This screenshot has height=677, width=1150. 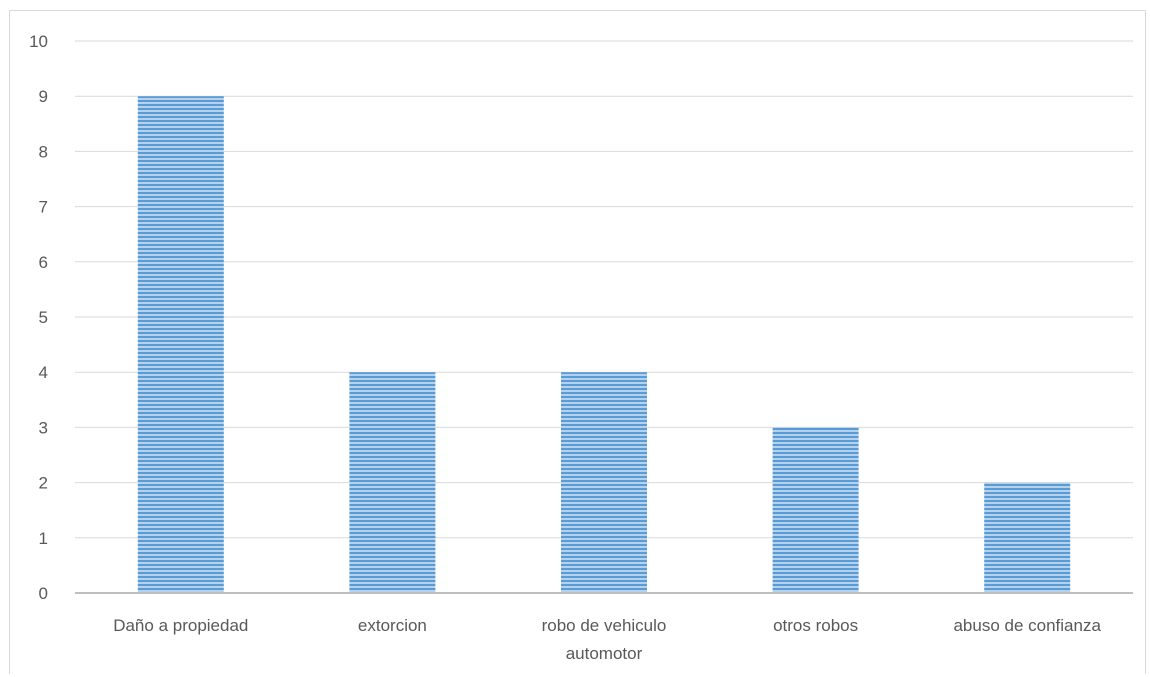 What do you see at coordinates (43, 151) in the screenshot?
I see `y-tick-label: 8` at bounding box center [43, 151].